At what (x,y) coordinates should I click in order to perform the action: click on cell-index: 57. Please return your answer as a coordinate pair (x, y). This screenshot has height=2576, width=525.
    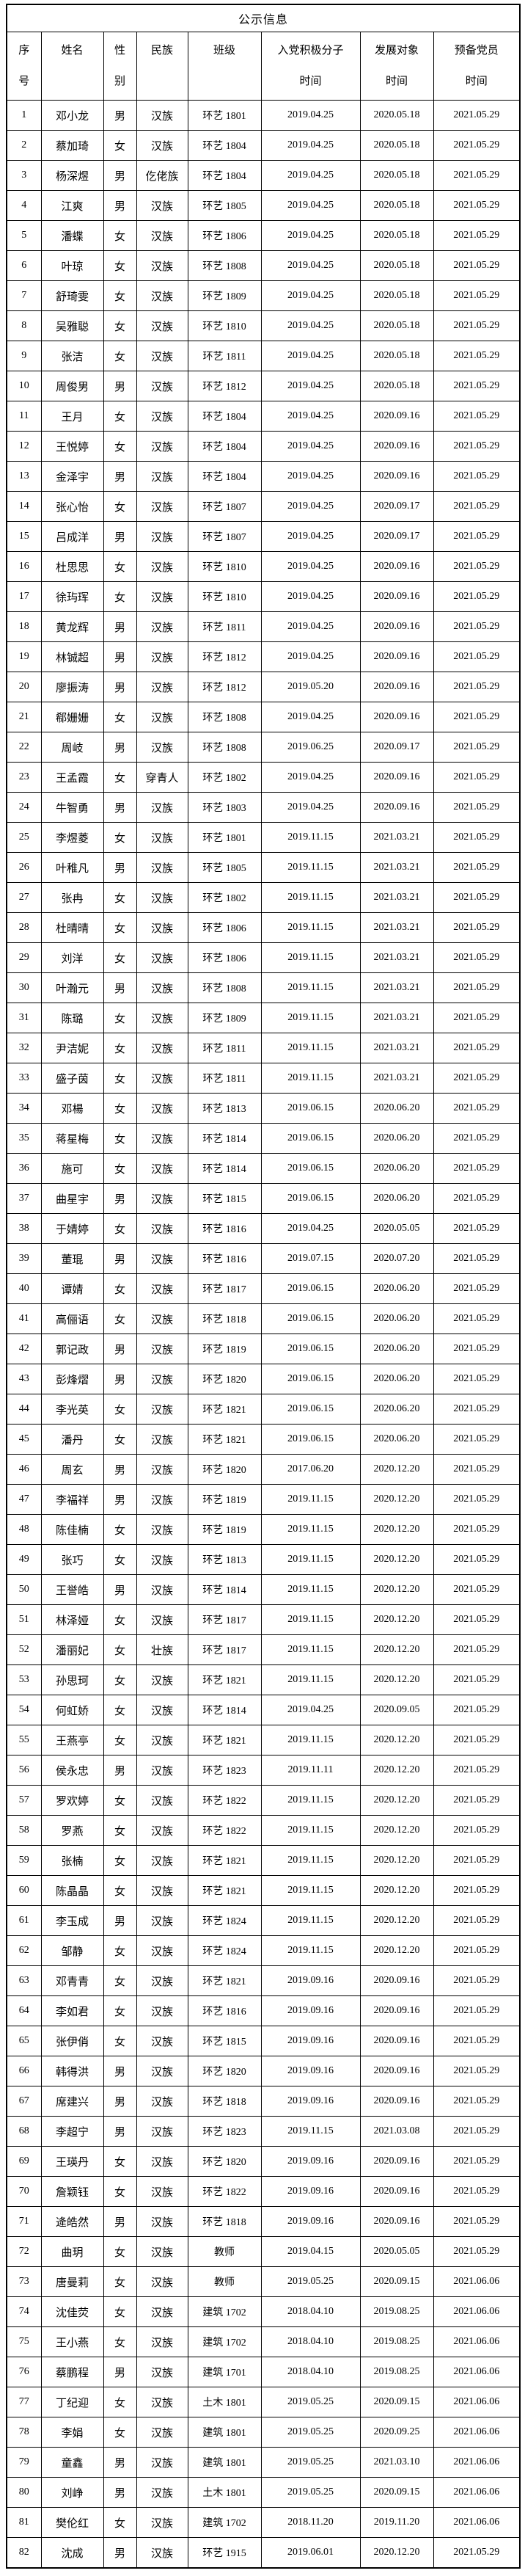
    Looking at the image, I should click on (24, 1800).